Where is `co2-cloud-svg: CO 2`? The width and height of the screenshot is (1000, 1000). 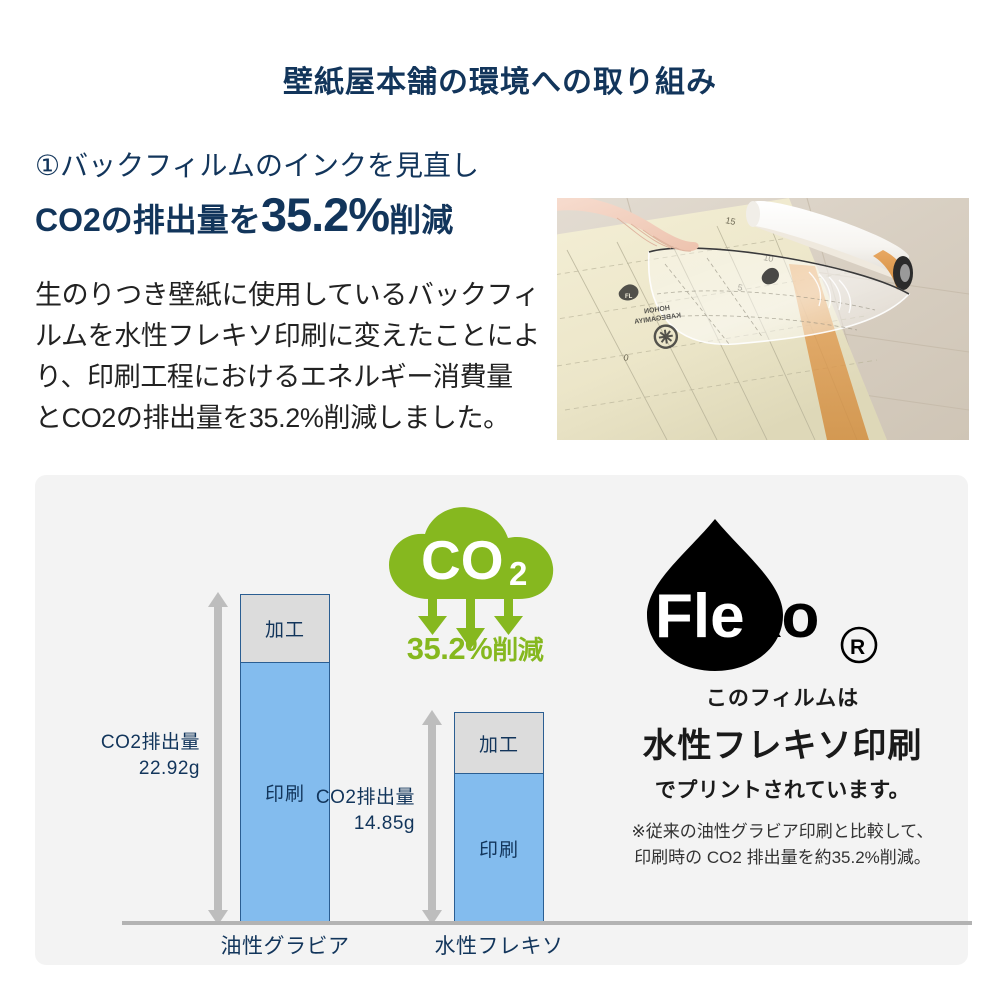
co2-cloud-svg: CO 2 is located at coordinates (471, 578).